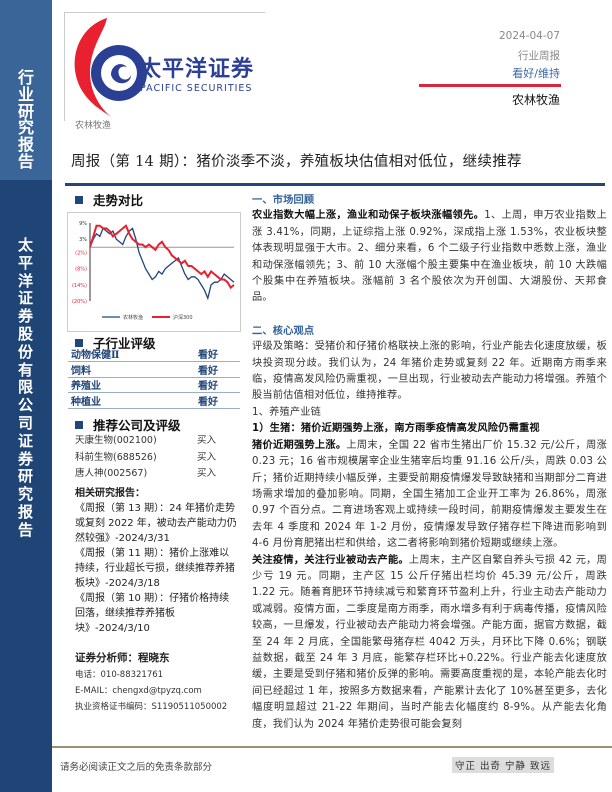 The image size is (612, 792). Describe the element at coordinates (503, 765) in the screenshot. I see `company-motto: 守正 出奇 宁静 致远` at that location.